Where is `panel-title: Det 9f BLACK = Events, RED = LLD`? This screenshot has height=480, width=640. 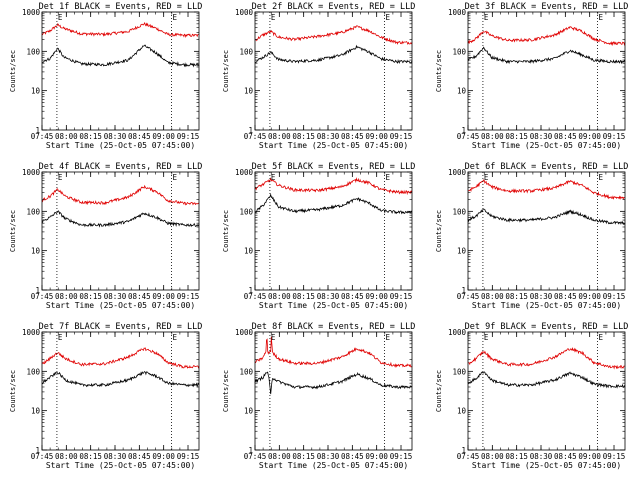 panel-title: Det 9f BLACK = Events, RED = LLD is located at coordinates (547, 327).